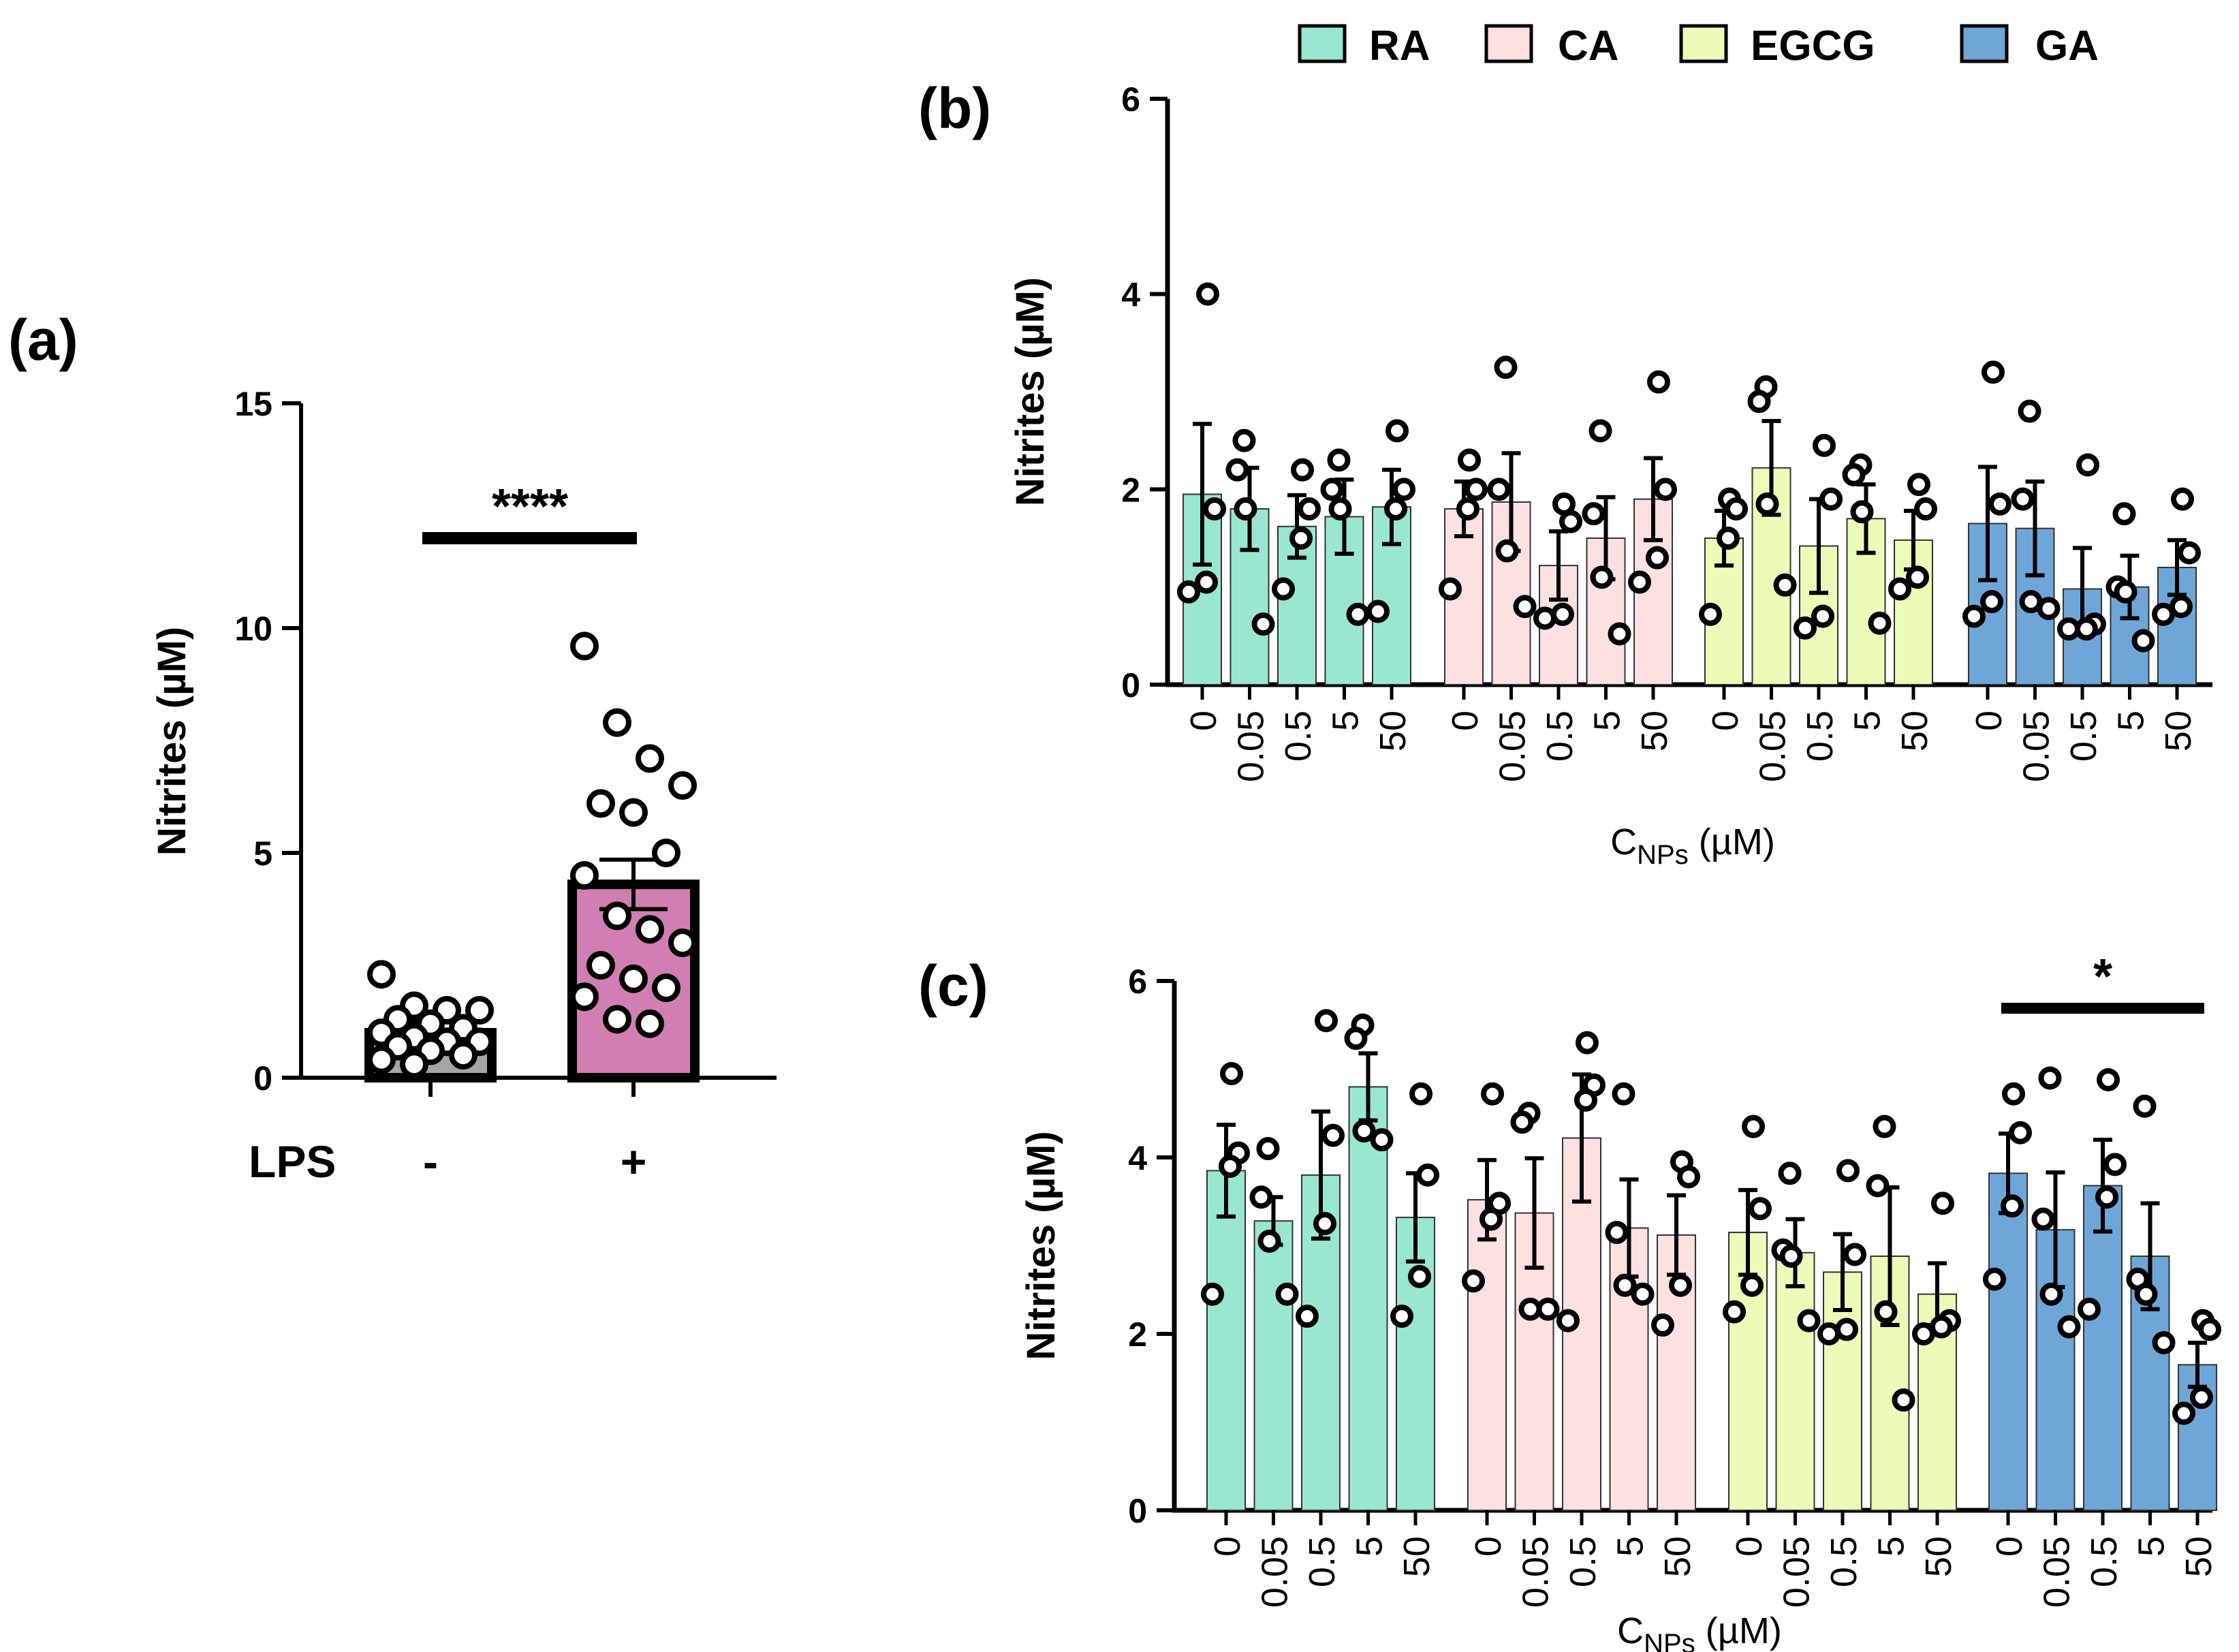 This screenshot has width=2239, height=1652. Describe the element at coordinates (1369, 1546) in the screenshot. I see `panel-c-xtick-label-ra-5: 5` at that location.